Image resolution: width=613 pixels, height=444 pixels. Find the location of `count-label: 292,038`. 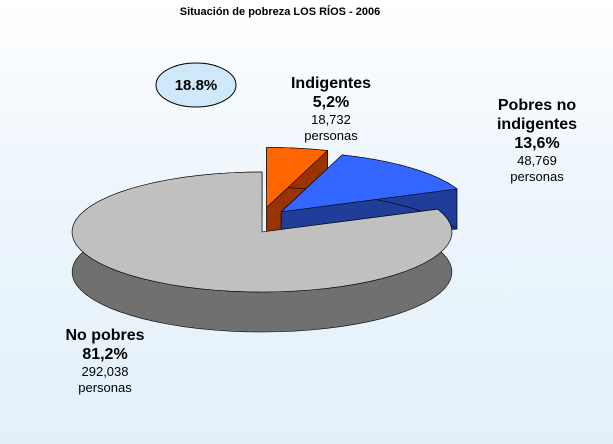

count-label: 292,038 is located at coordinates (105, 371).